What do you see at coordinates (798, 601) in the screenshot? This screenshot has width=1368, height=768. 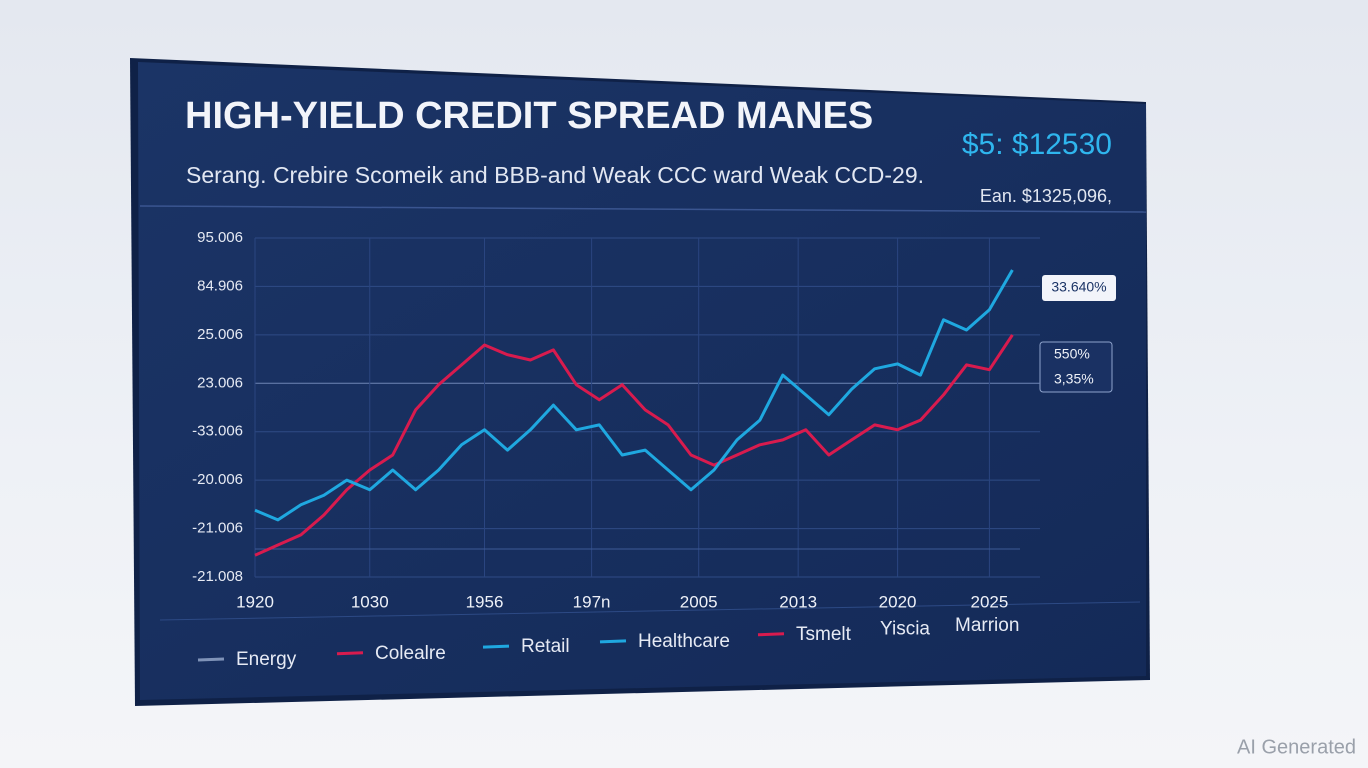 I see `x-tick-label: 2013` at bounding box center [798, 601].